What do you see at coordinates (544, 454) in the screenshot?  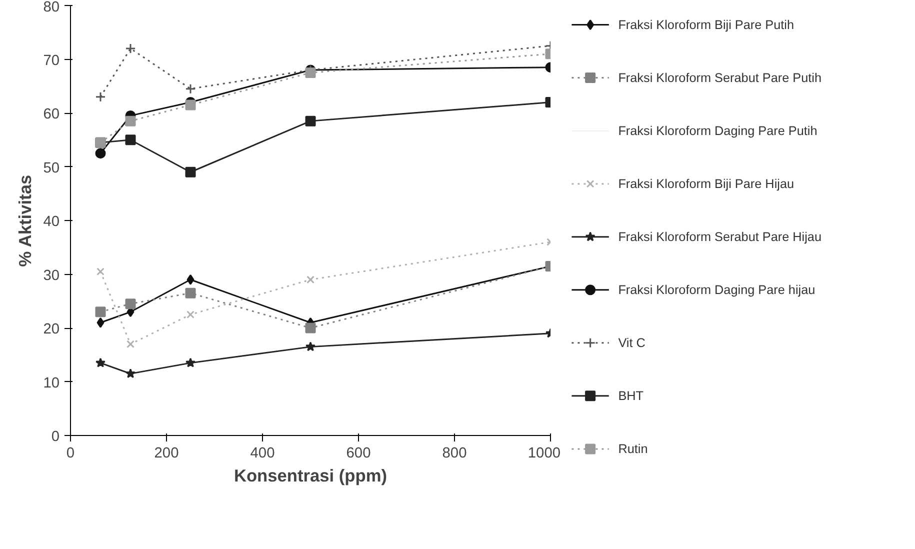 I see `x-tick-label: 1000` at bounding box center [544, 454].